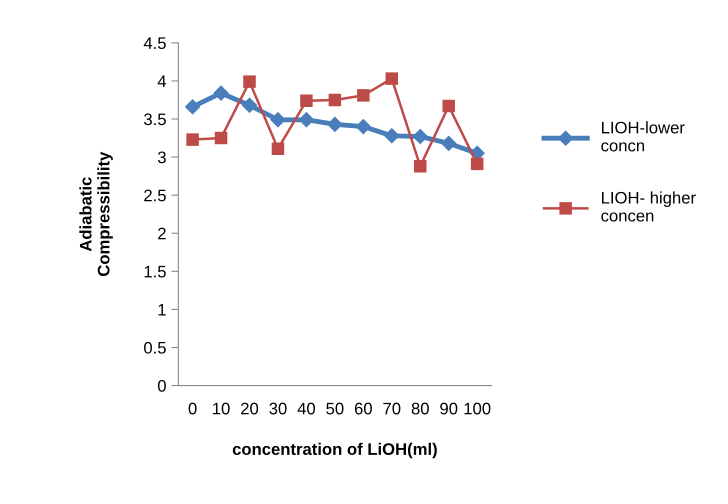 This screenshot has height=504, width=728. Describe the element at coordinates (648, 206) in the screenshot. I see `legend-label: LIOH- higher concen` at that location.